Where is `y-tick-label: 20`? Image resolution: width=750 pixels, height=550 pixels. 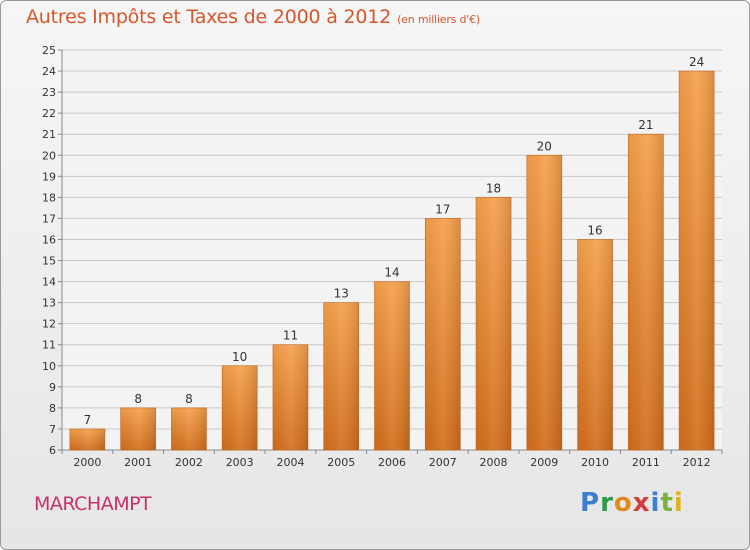
y-tick-label: 20 is located at coordinates (49, 155).